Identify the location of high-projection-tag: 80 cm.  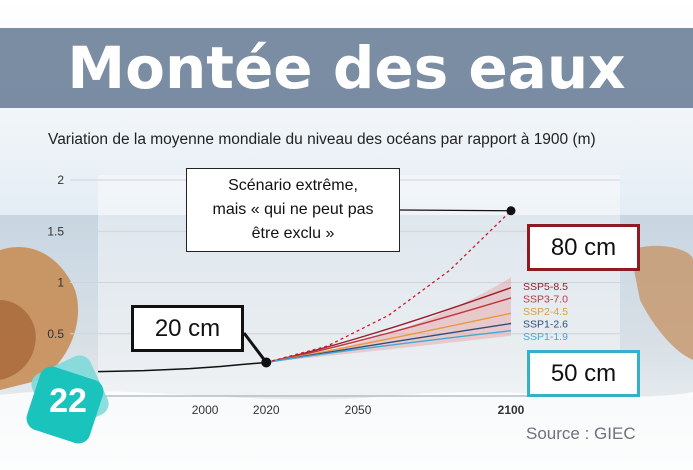
(583, 247).